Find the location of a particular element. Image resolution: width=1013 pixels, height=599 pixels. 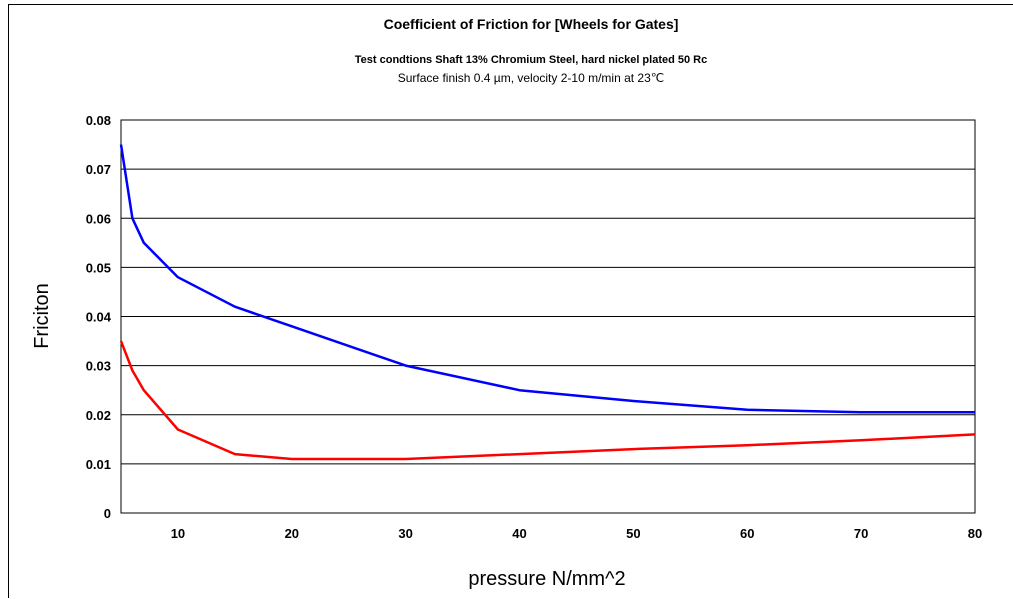

y-tick-label: 0.06 is located at coordinates (98, 218).